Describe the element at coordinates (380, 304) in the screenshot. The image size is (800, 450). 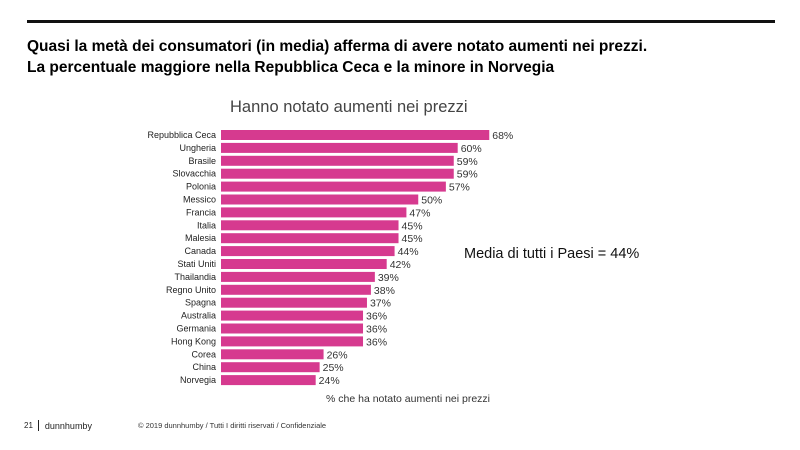
I see `data-label: 37%` at that location.